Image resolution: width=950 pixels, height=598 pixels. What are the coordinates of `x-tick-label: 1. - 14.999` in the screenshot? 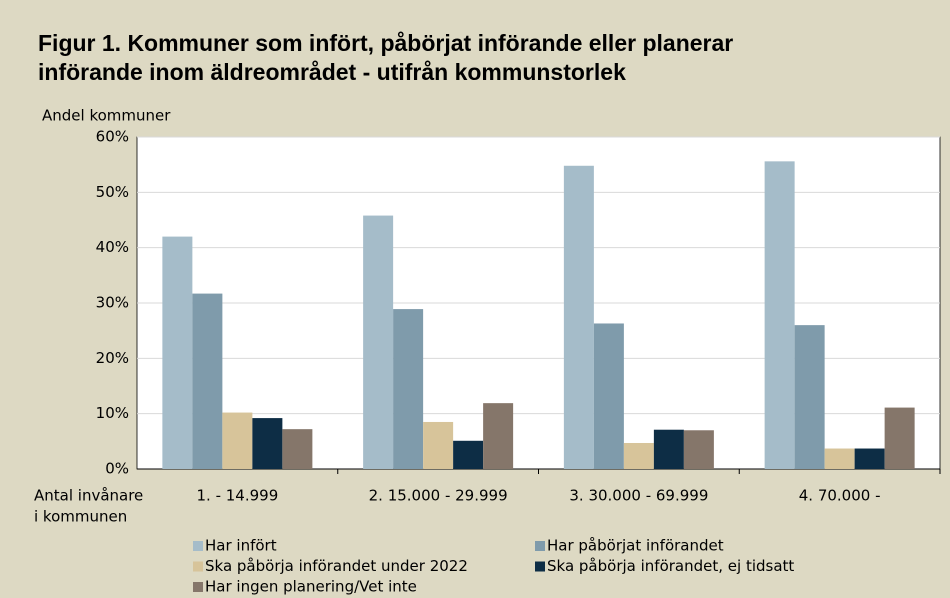 It's located at (238, 496).